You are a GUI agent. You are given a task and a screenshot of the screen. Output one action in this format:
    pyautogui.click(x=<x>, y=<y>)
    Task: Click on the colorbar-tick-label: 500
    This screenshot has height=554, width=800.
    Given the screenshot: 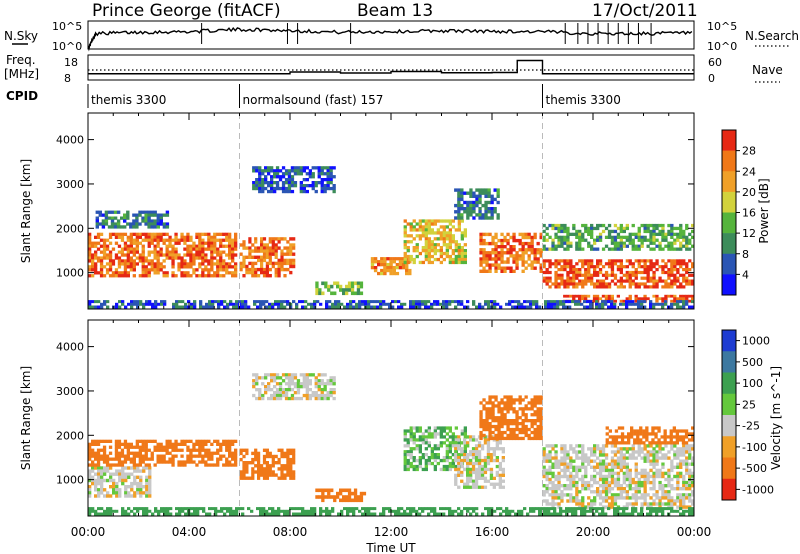 What is the action you would take?
    pyautogui.click(x=752, y=362)
    